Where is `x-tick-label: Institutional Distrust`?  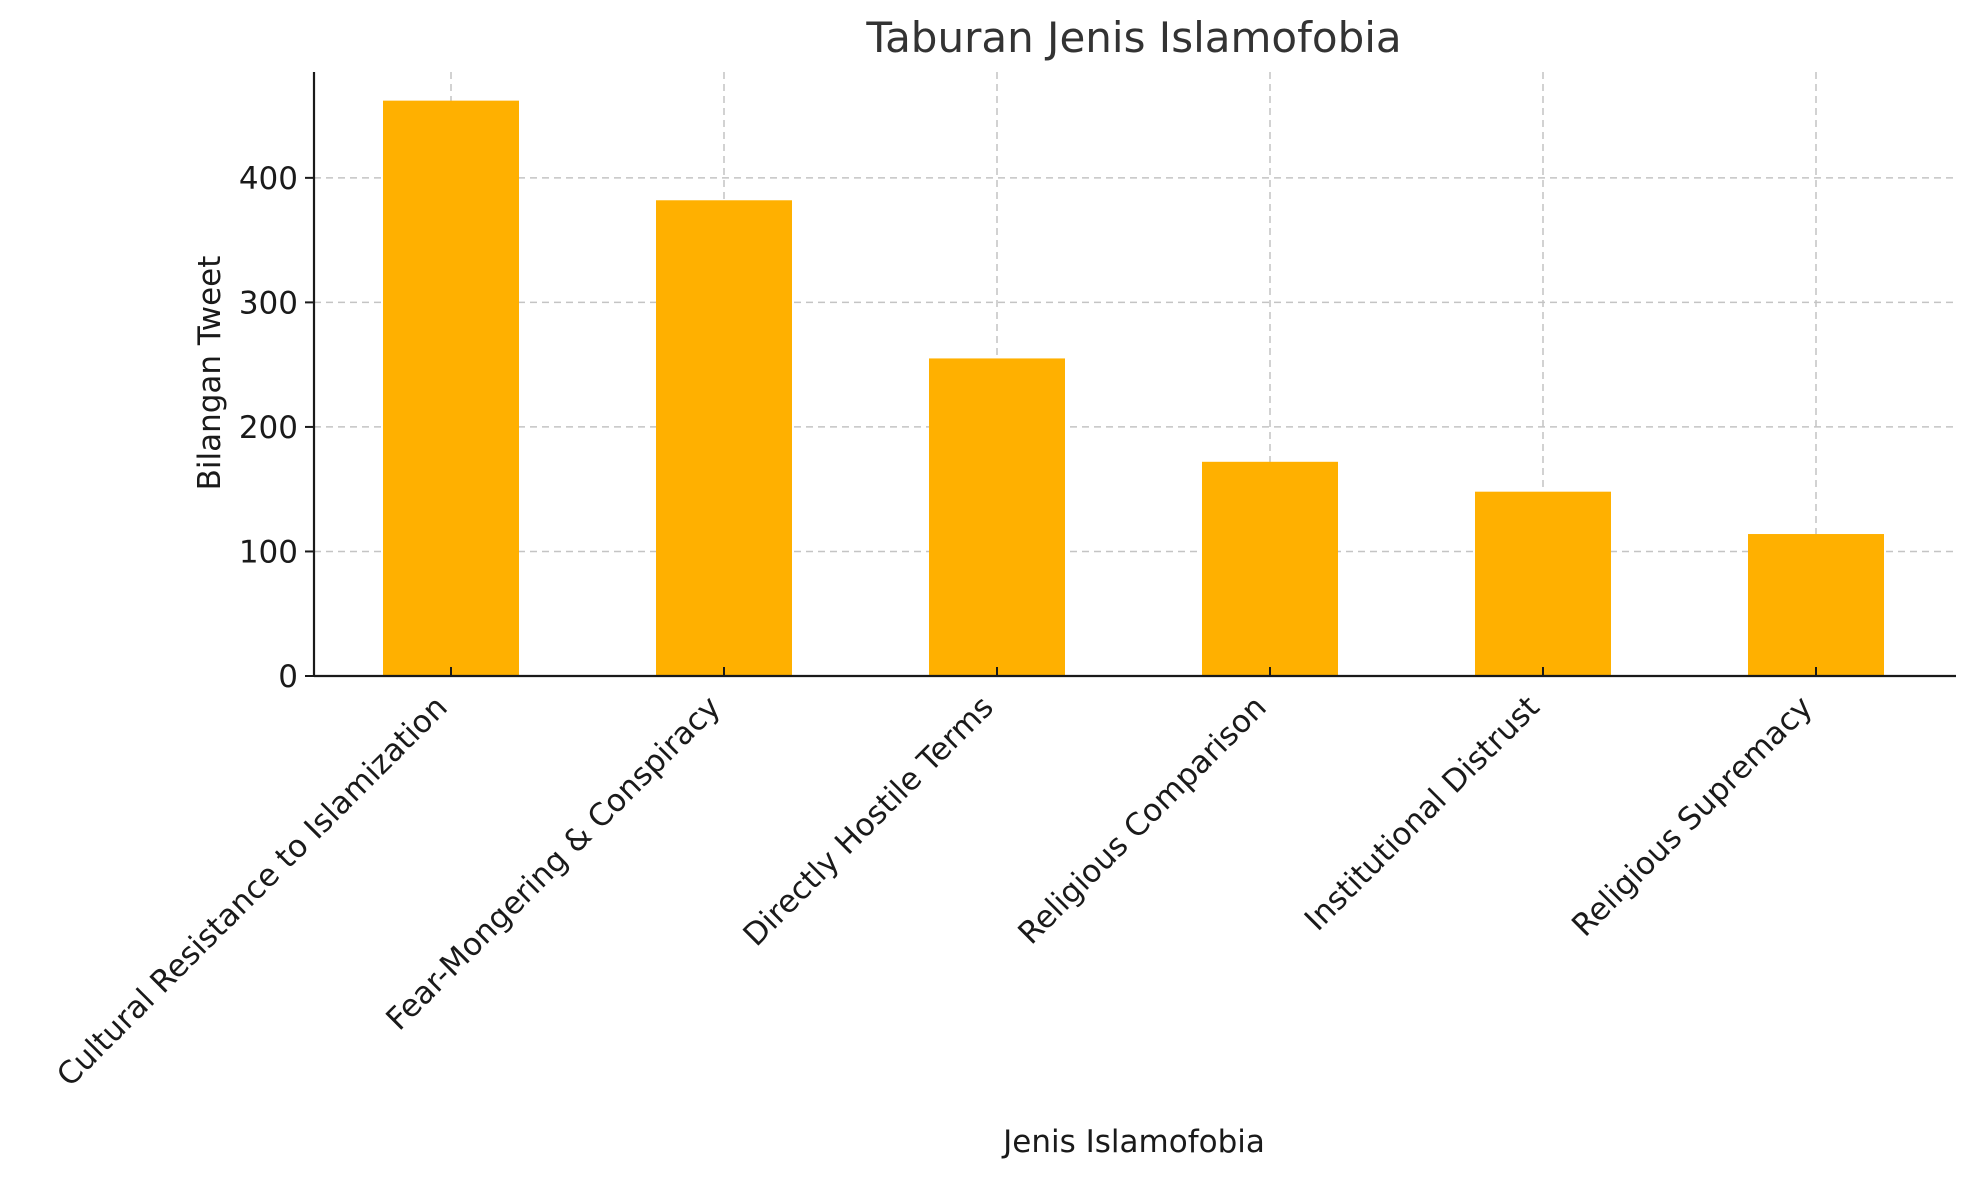 x-tick-label: Institutional Distrust is located at coordinates (1422, 813).